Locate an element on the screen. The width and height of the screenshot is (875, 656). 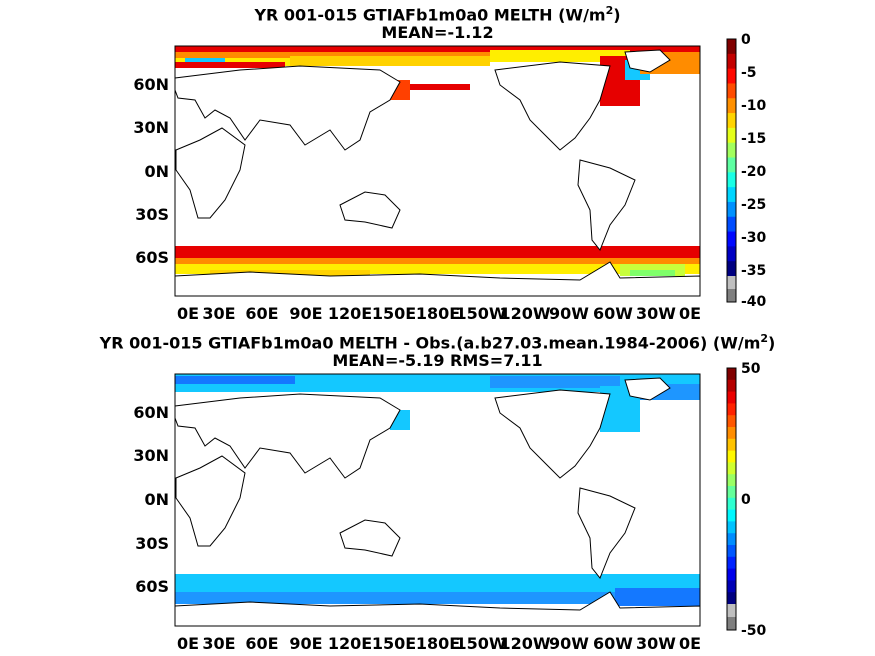
so2-blue is located at coordinates (437, 598).